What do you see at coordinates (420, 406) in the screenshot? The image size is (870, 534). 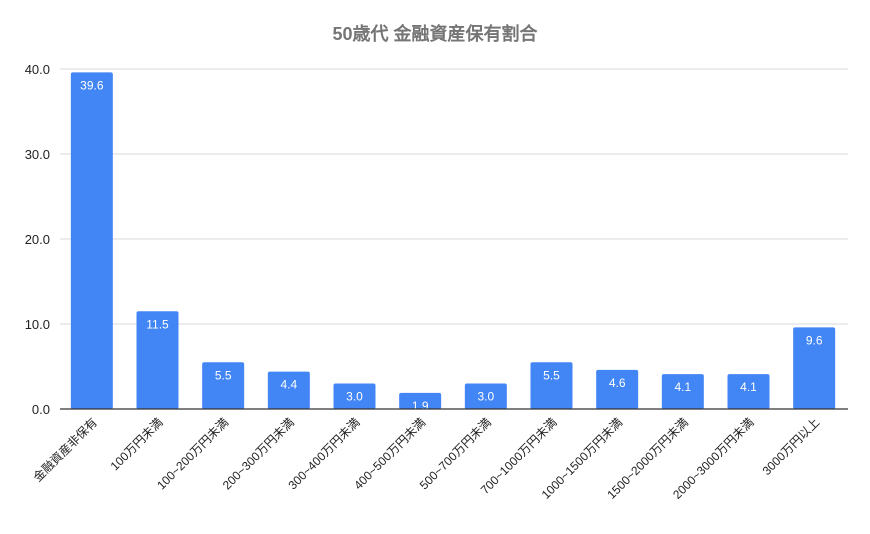 I see `data-label: 1.9` at bounding box center [420, 406].